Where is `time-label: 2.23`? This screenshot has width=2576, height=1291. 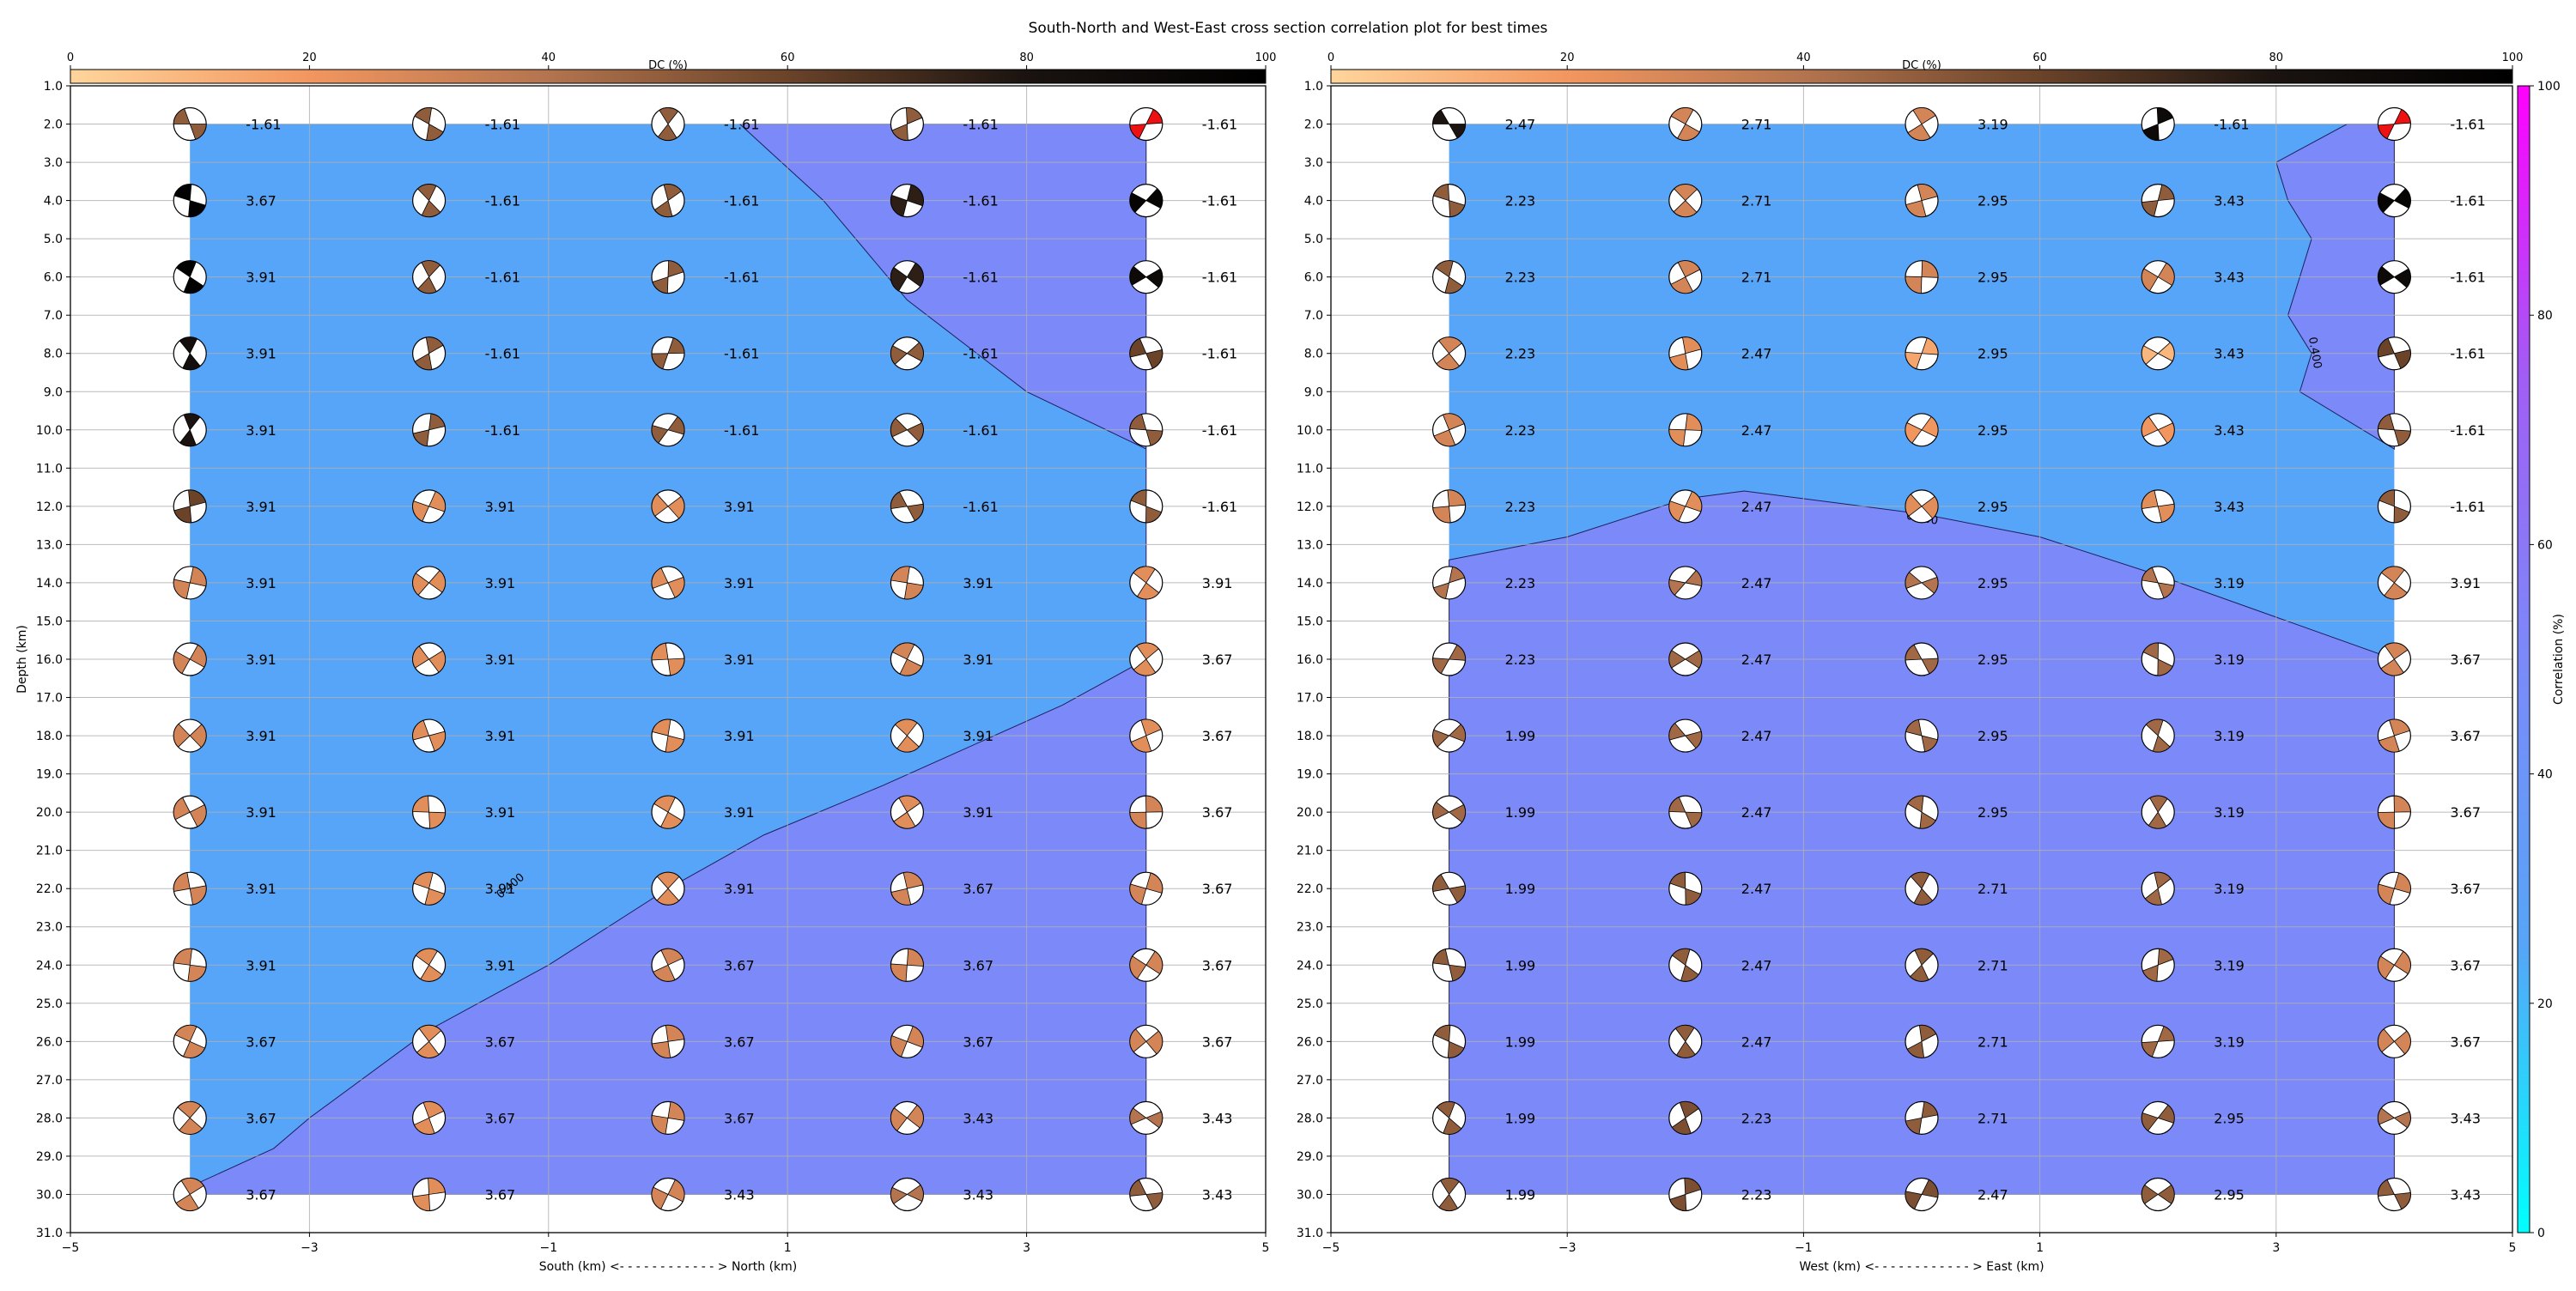
time-label: 2.23 is located at coordinates (1756, 1195).